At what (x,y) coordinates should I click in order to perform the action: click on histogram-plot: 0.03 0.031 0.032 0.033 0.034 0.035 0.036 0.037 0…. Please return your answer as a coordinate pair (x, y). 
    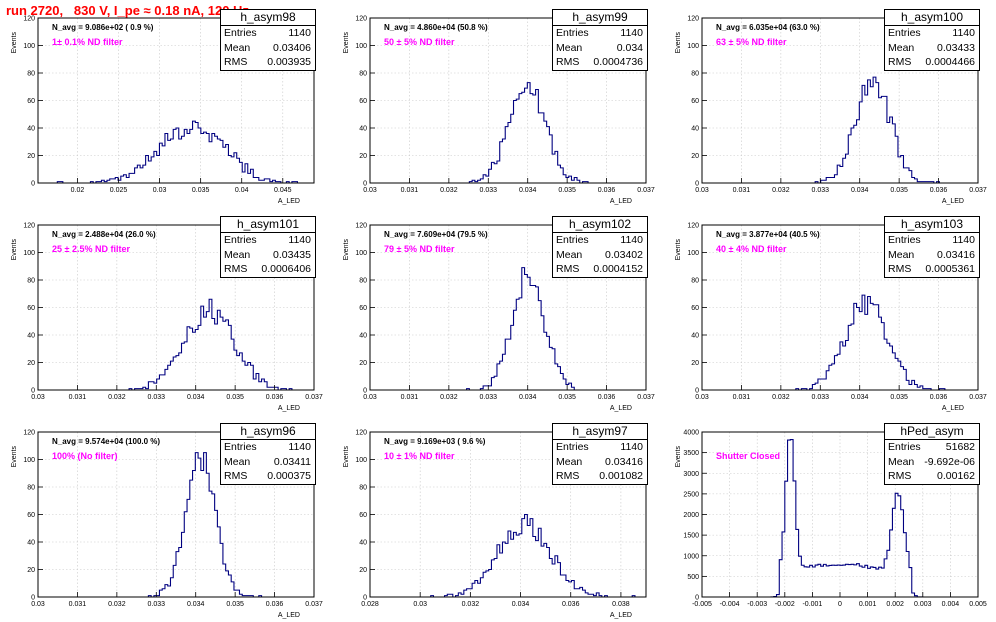
    Looking at the image, I should click on (167, 525).